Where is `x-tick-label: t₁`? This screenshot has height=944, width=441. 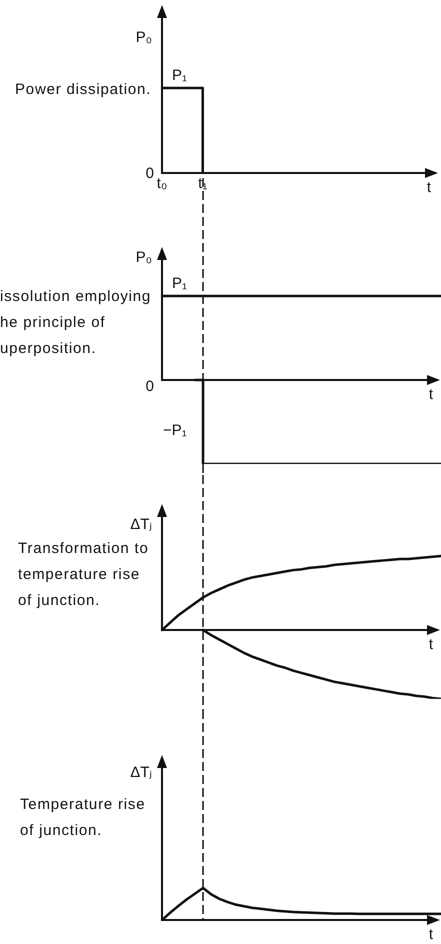
x-tick-label: t₁ is located at coordinates (203, 183).